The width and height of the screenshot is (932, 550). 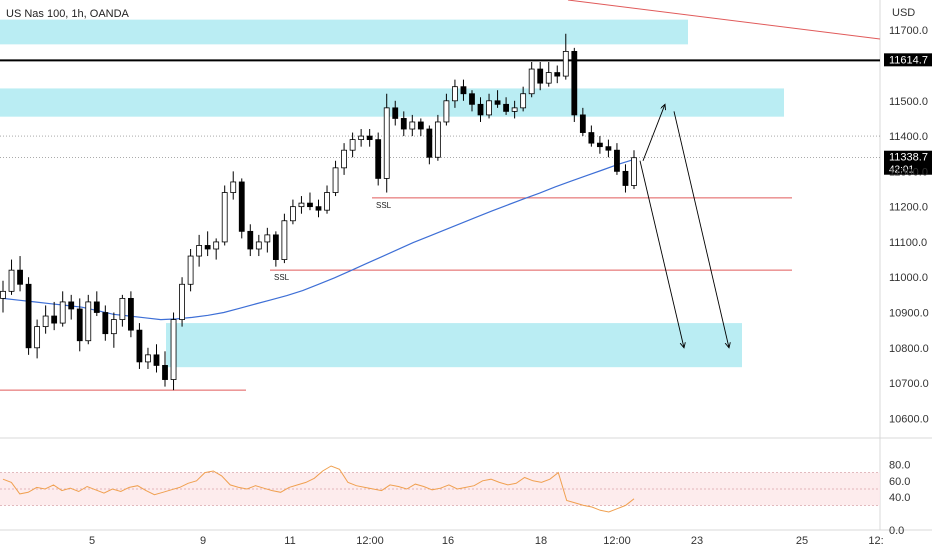 I want to click on price-badge-label: 11614.7, so click(x=908, y=60).